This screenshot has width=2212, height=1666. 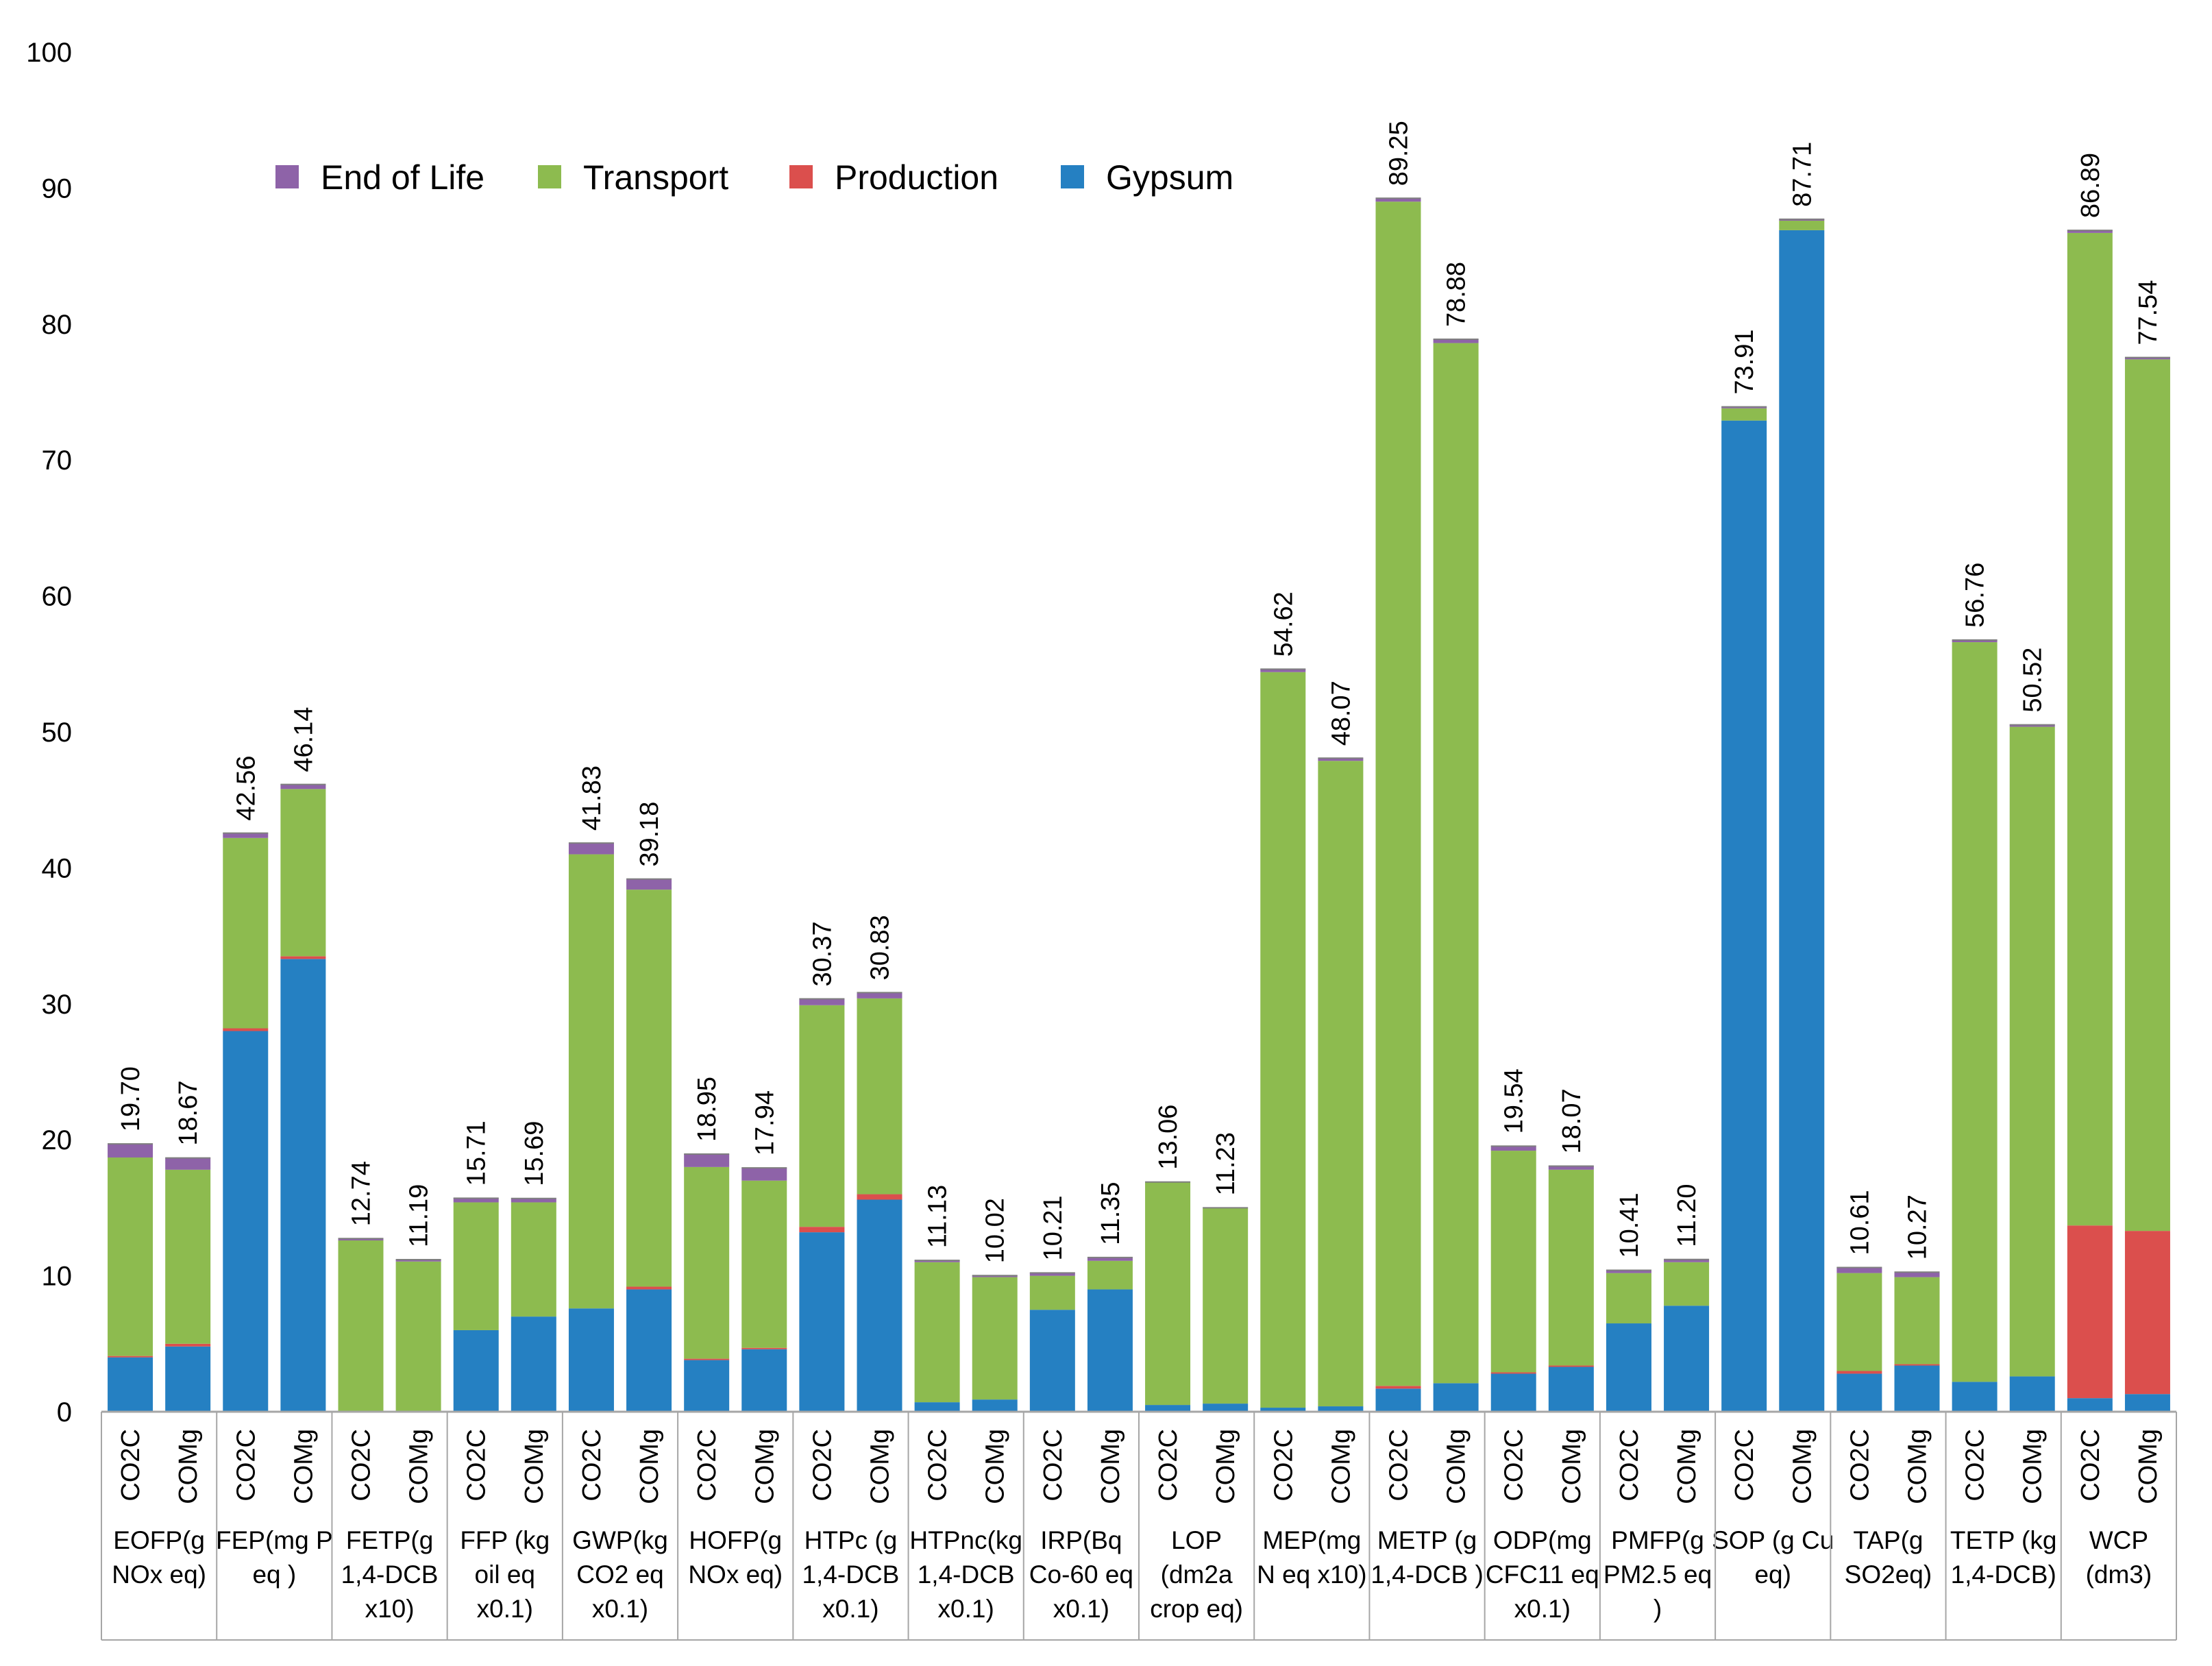 I want to click on total-label: 10.02, so click(x=995, y=1230).